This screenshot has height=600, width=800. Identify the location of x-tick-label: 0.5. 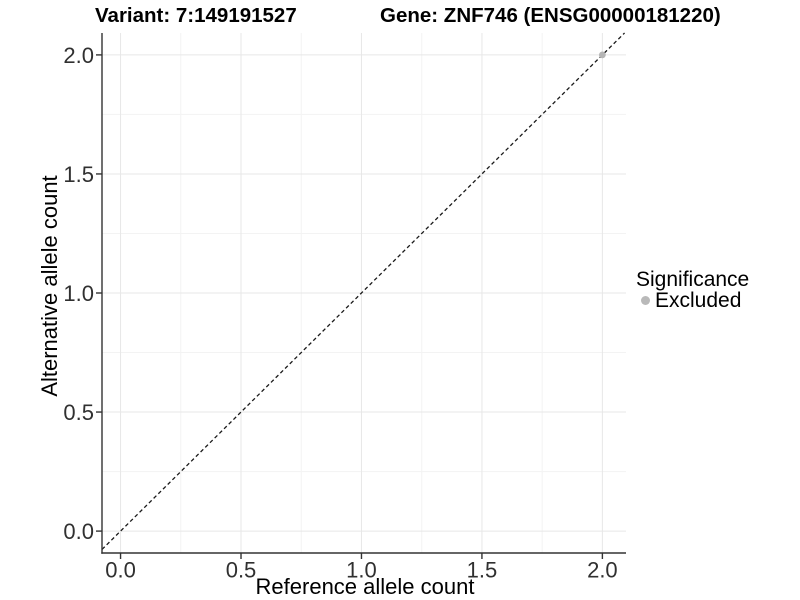
(241, 570).